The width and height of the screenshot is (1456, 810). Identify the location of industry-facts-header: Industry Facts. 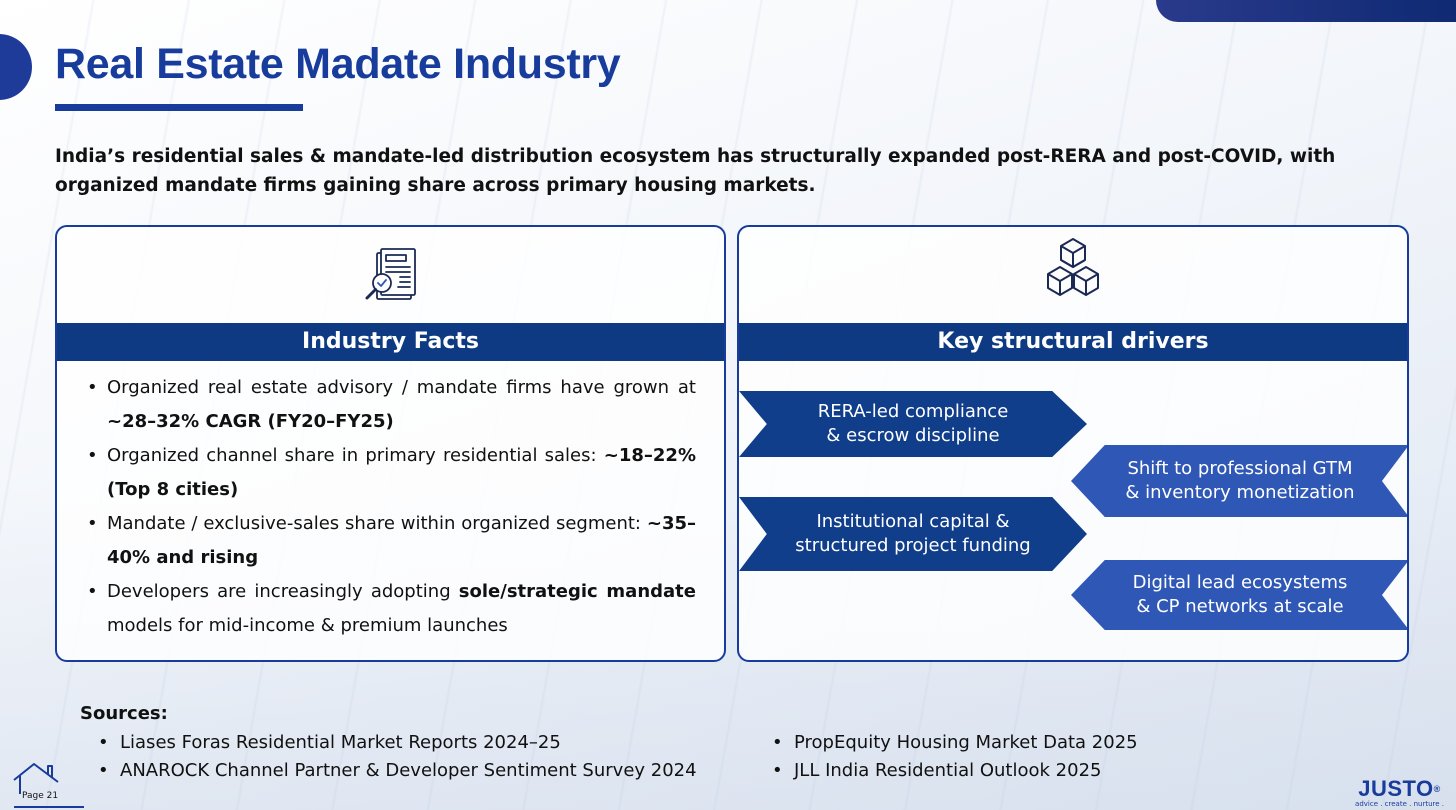
(390, 342).